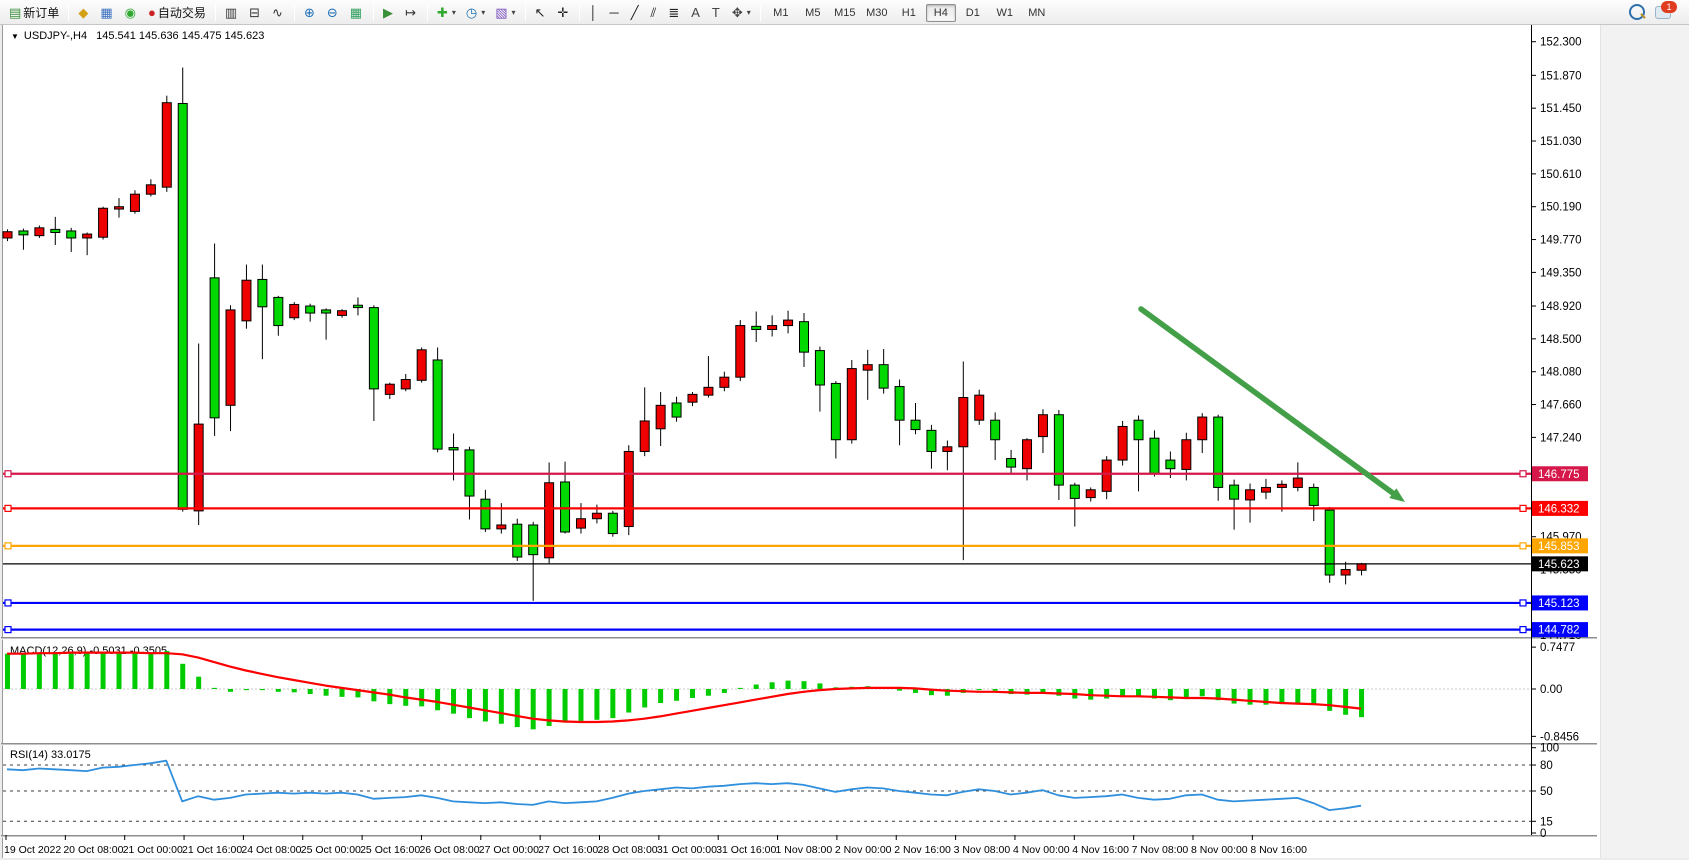 The image size is (1689, 860). Describe the element at coordinates (655, 12) in the screenshot. I see `equidistant-channel-icon: ⫽` at that location.